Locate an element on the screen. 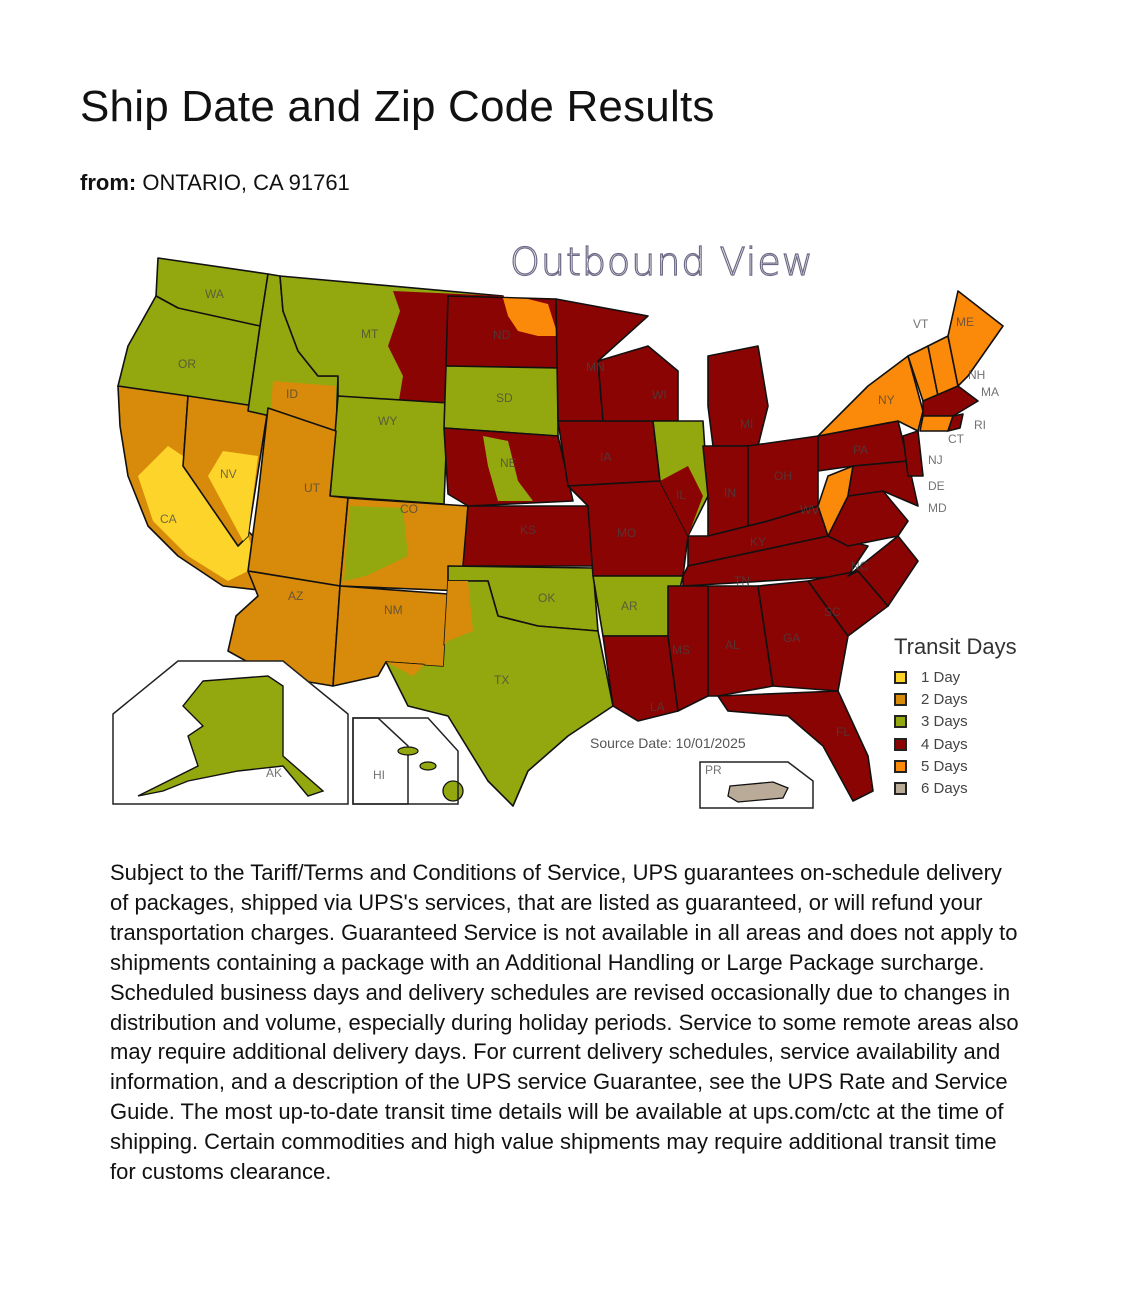 The width and height of the screenshot is (1130, 1300). state-ne-3day is located at coordinates (508, 468).